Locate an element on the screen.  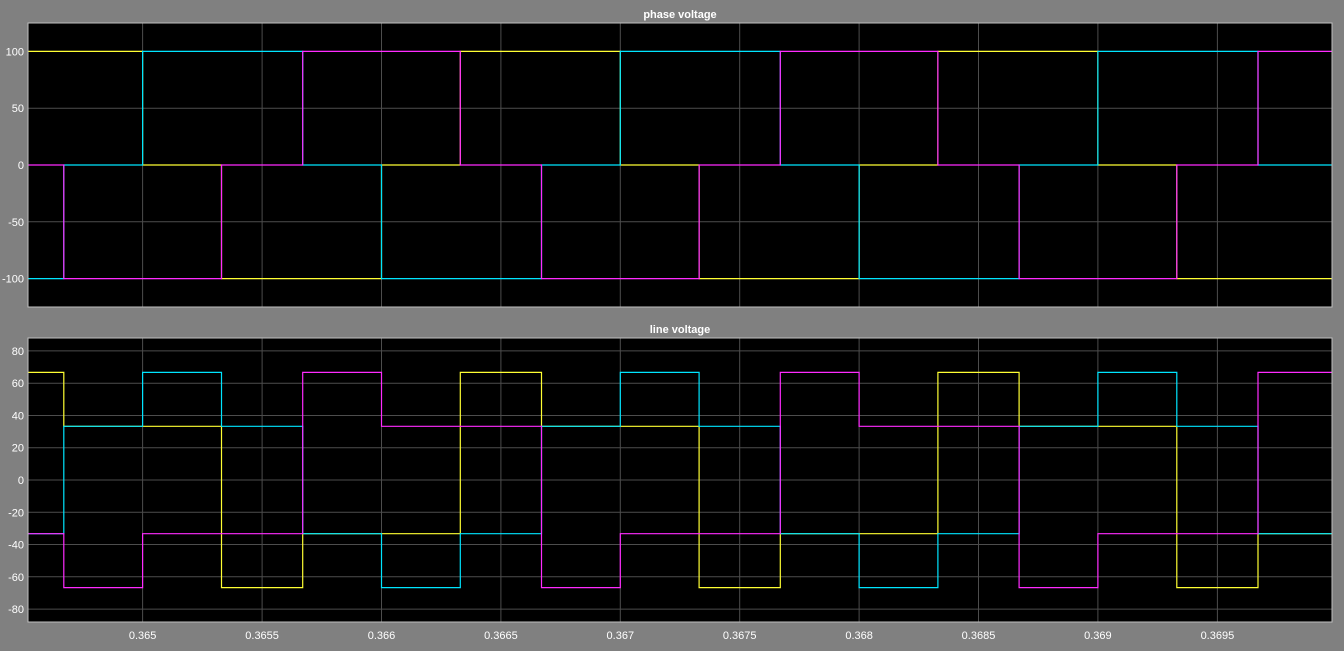
x-tick-label: 0.3685 is located at coordinates (979, 636).